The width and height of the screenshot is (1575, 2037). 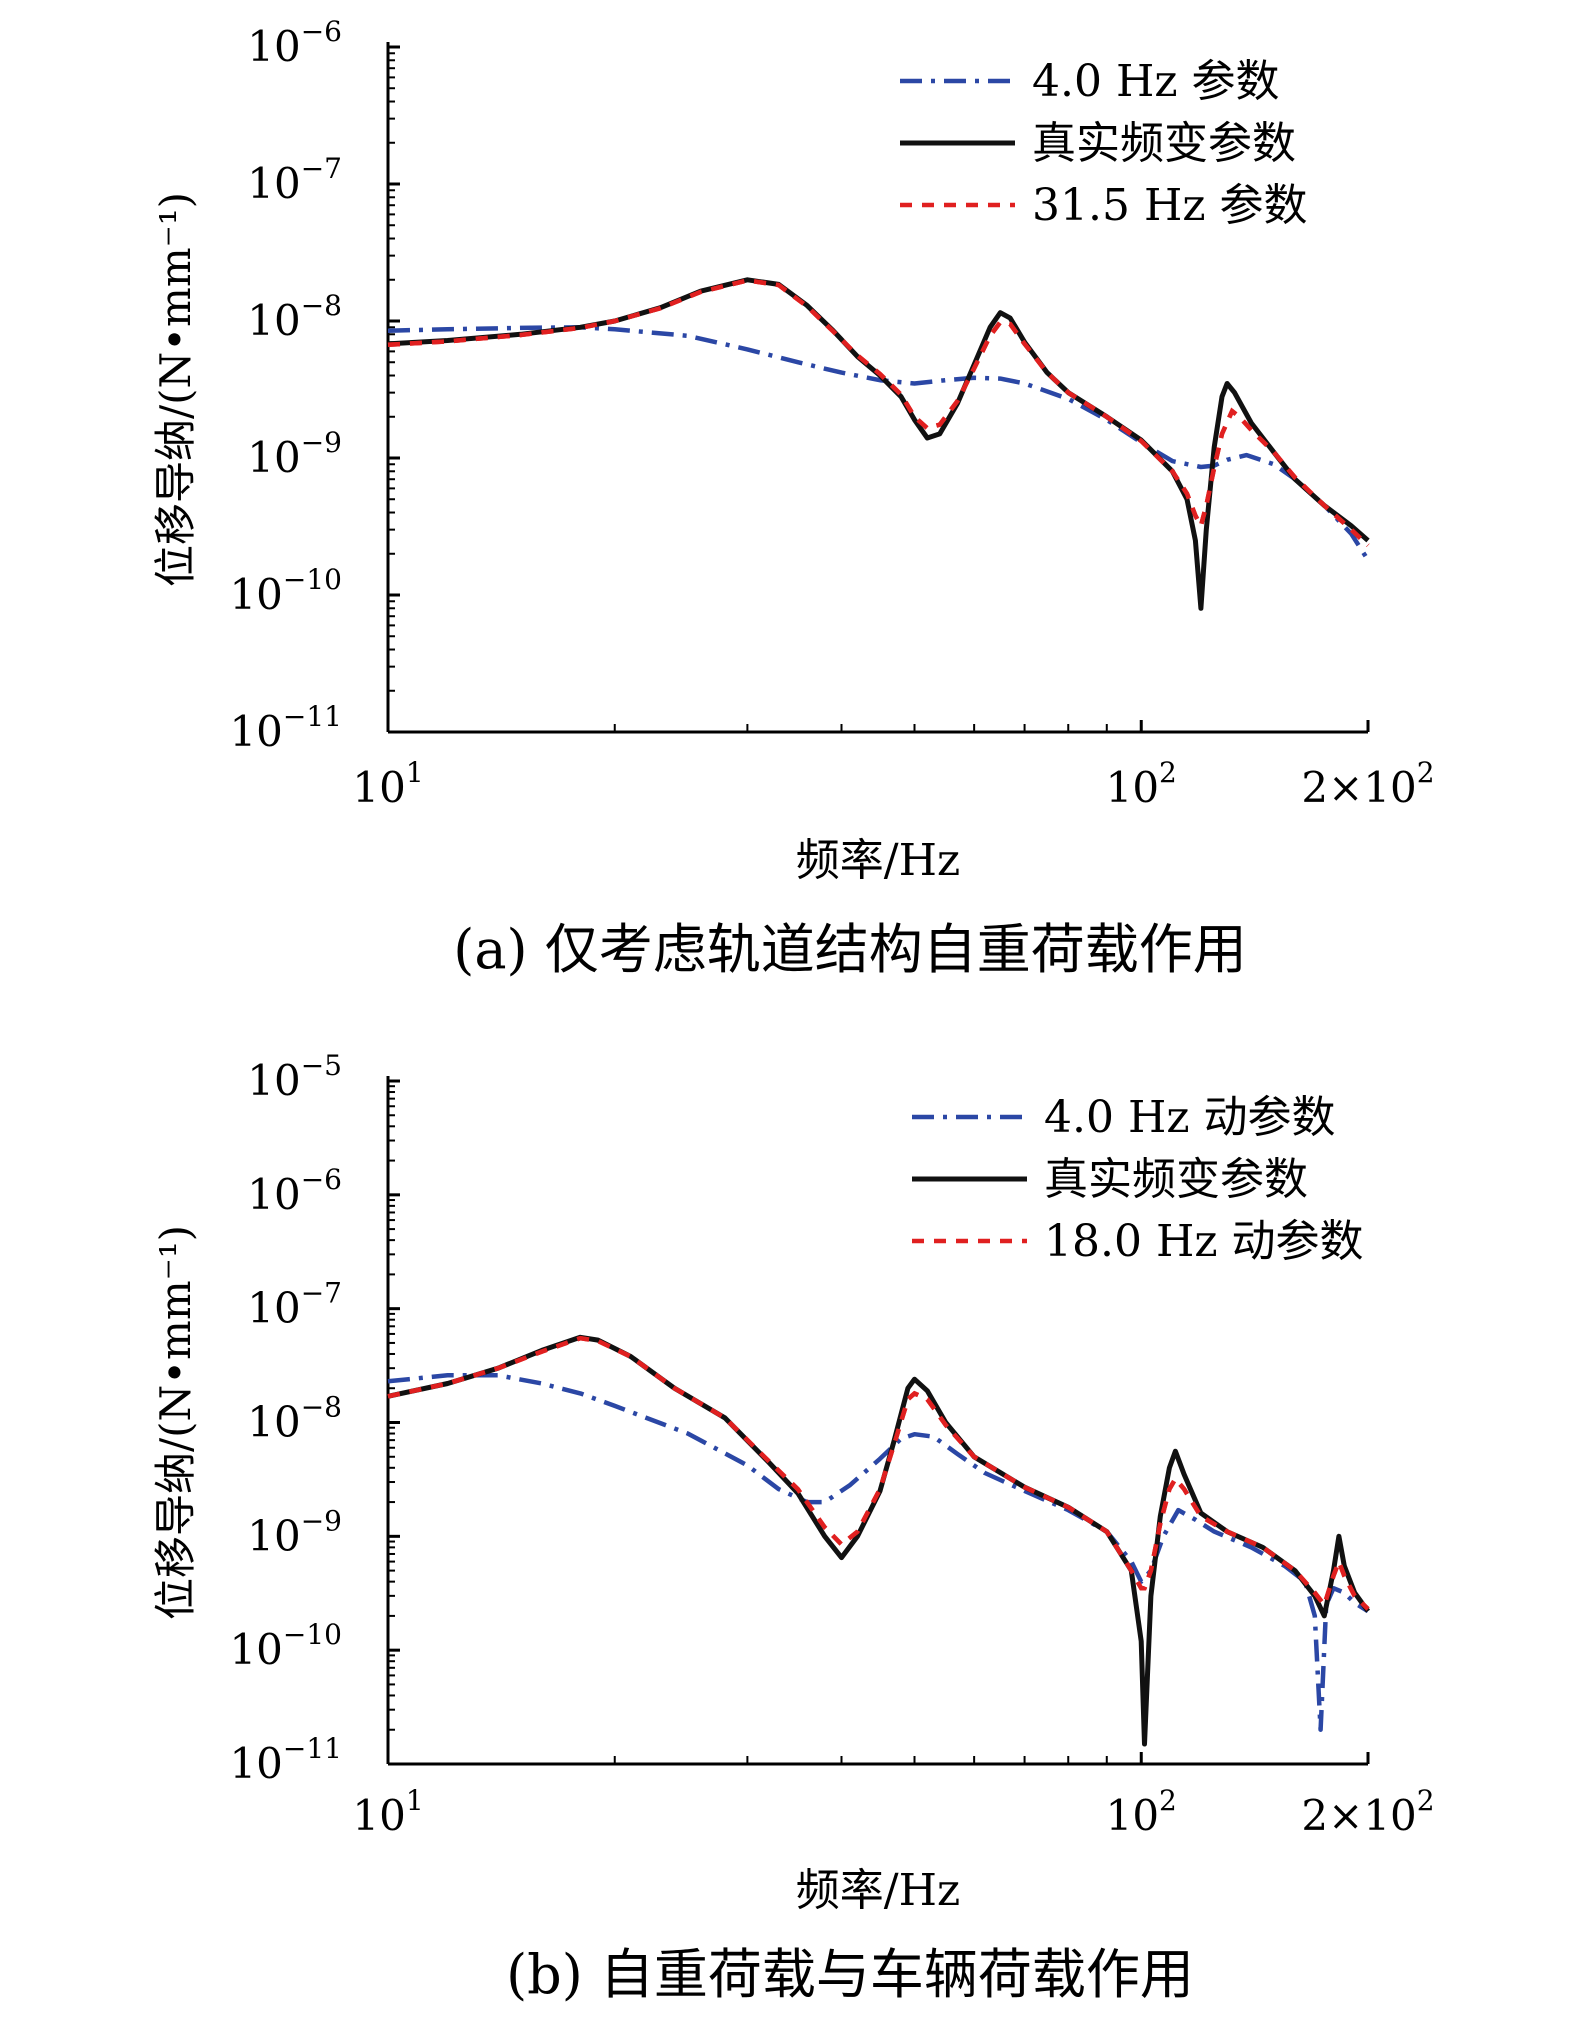 I want to click on y-tick-label: 10⁻⁵, so click(x=294, y=1077).